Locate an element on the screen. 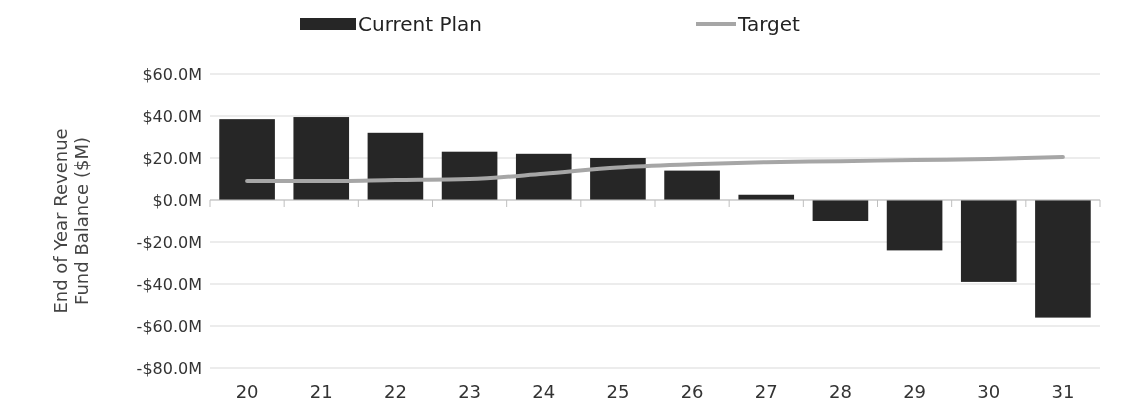  x-tick-label: 30 is located at coordinates (989, 391).